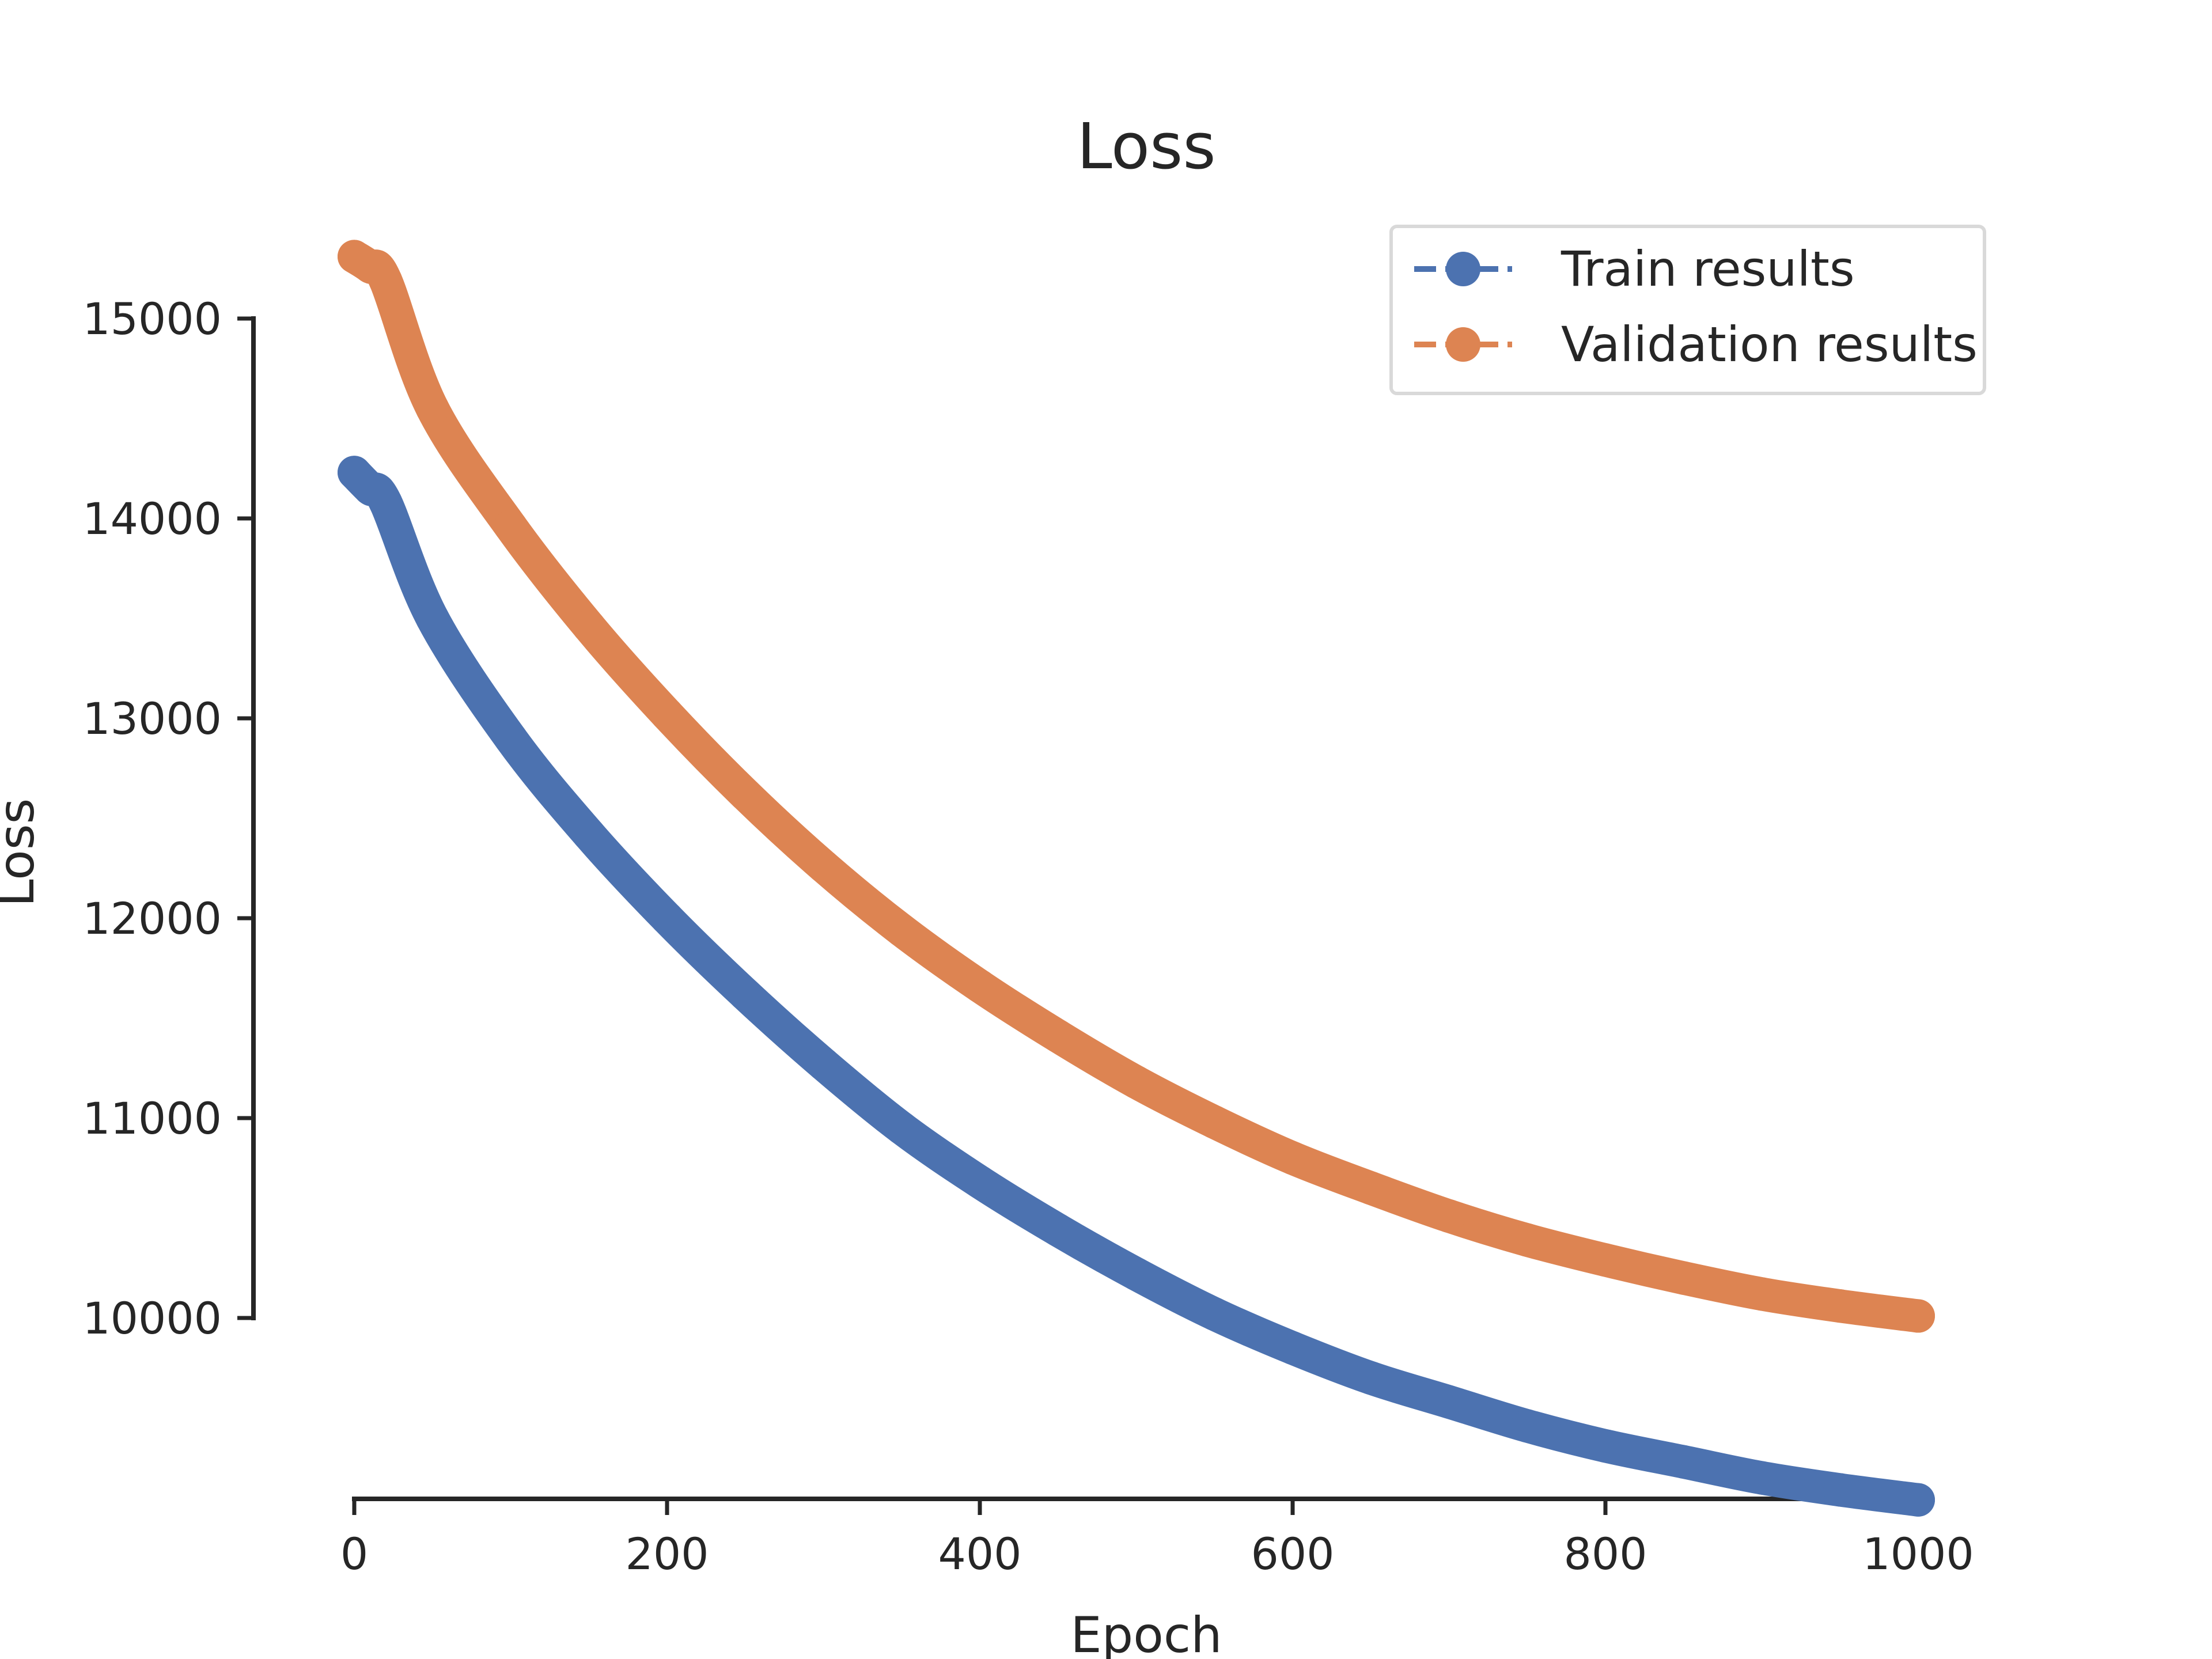 Image resolution: width=2212 pixels, height=1659 pixels. Describe the element at coordinates (152, 718) in the screenshot. I see `y-tick-label: 13000` at that location.